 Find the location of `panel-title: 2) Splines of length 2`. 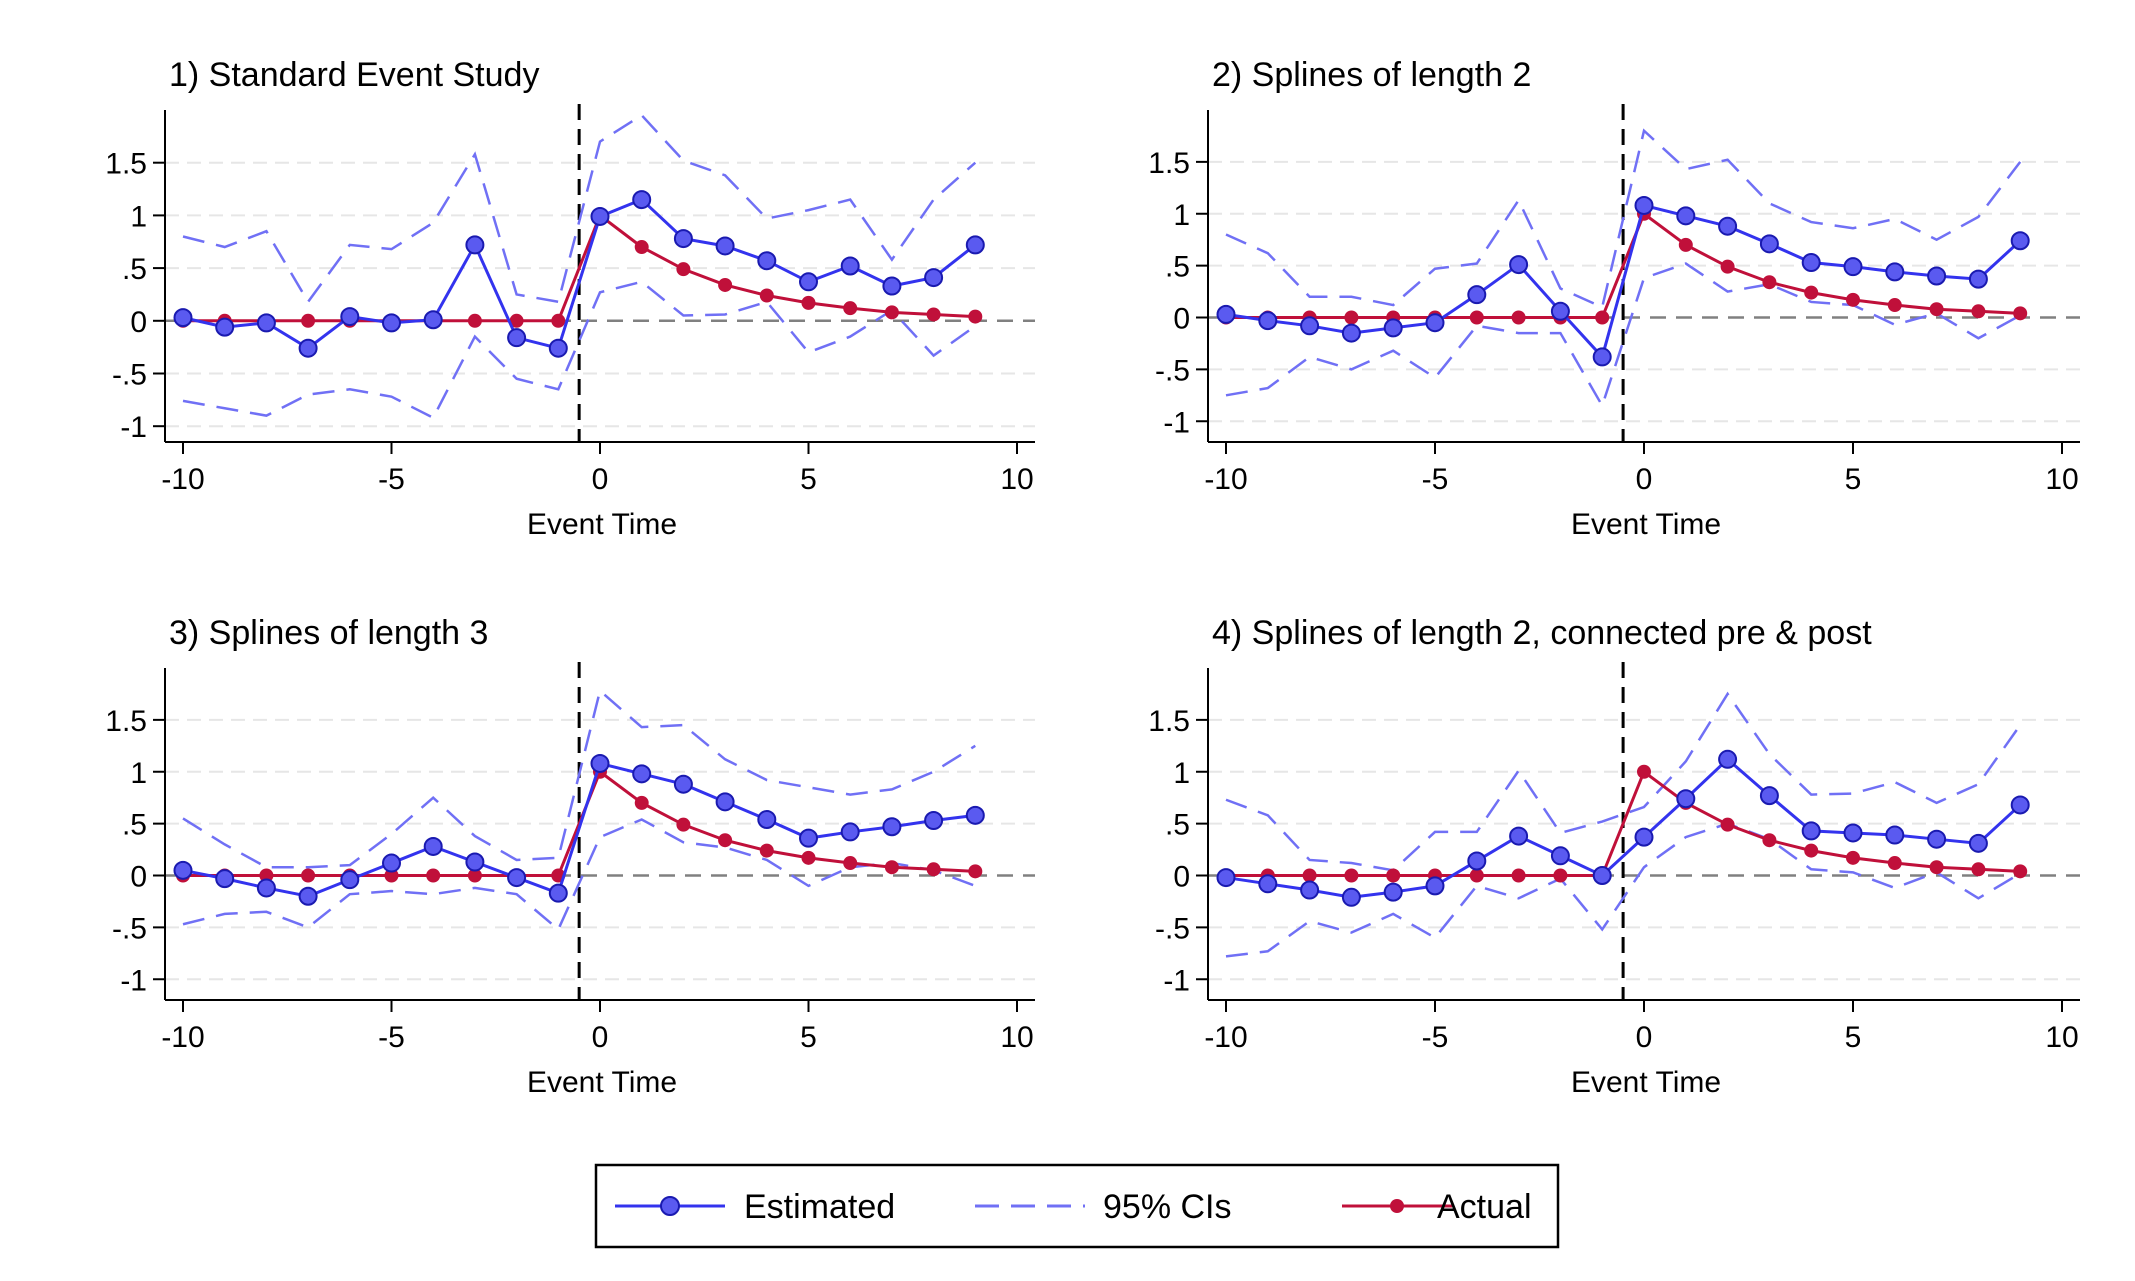

panel-title: 2) Splines of length 2 is located at coordinates (1371, 75).